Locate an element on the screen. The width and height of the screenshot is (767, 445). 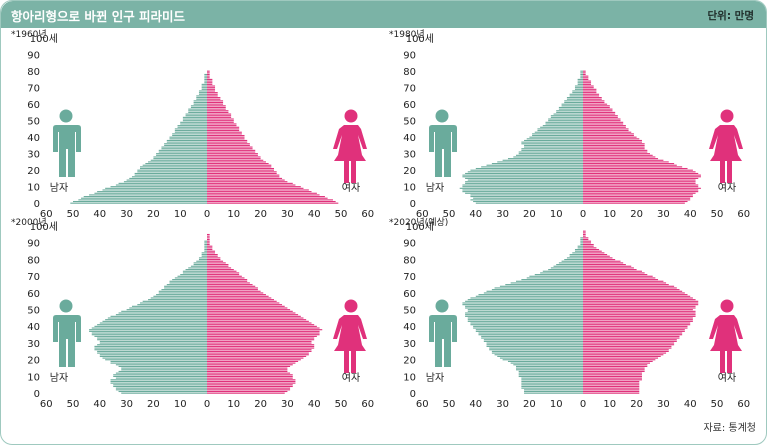
female-person-icon is located at coordinates (726, 146).